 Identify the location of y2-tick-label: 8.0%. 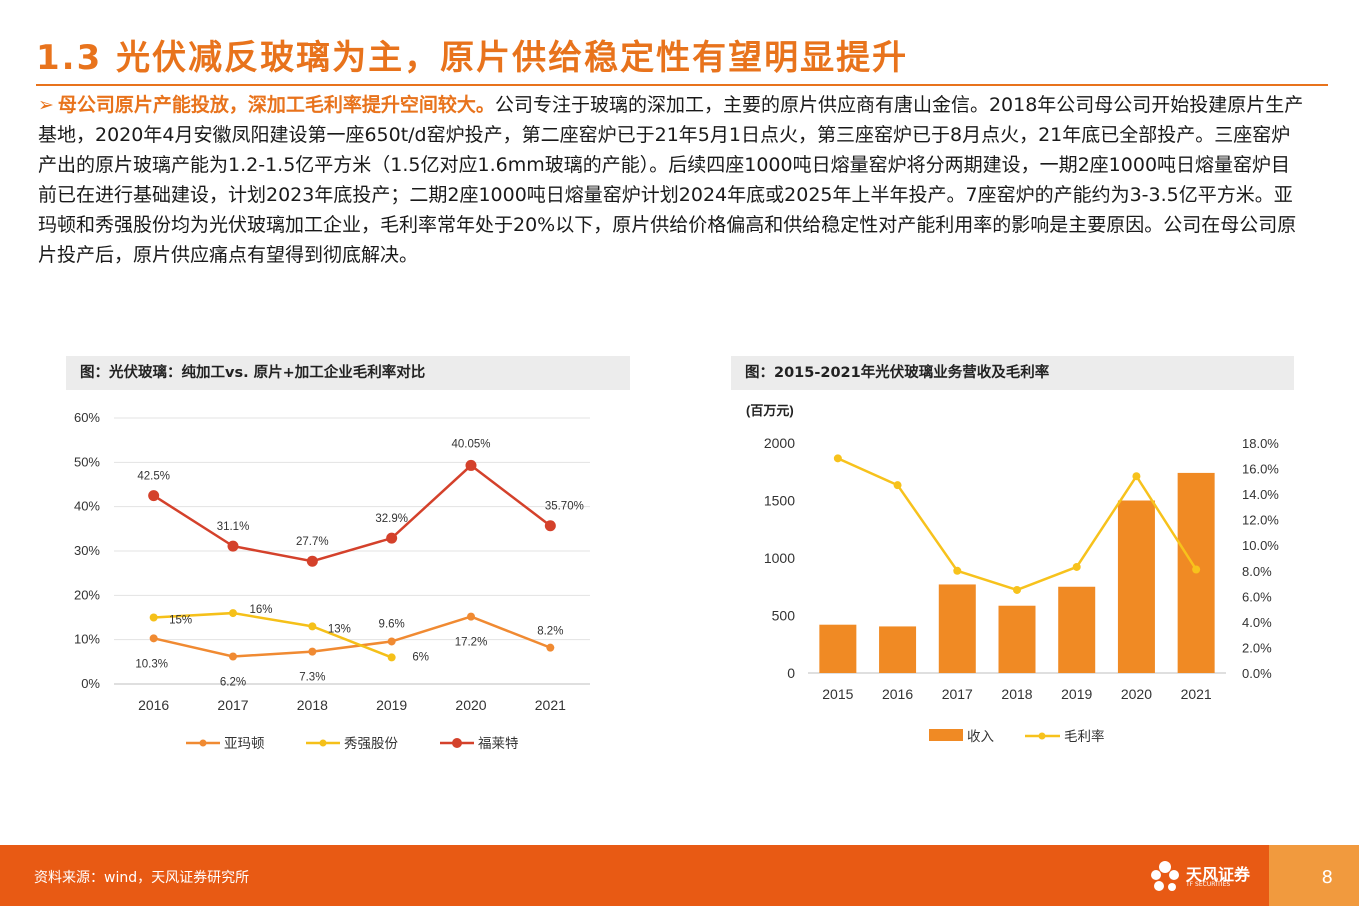
(1257, 571).